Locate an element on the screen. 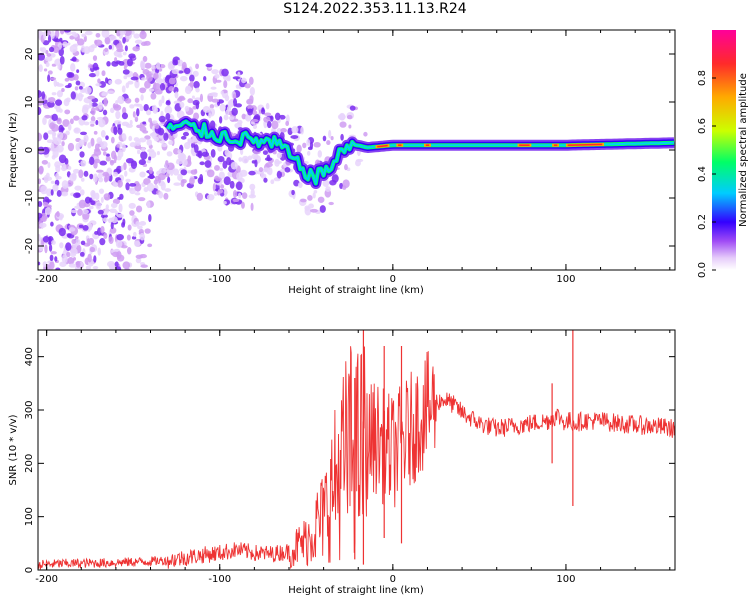  colorbar-tick-label: 0.4 is located at coordinates (702, 174).